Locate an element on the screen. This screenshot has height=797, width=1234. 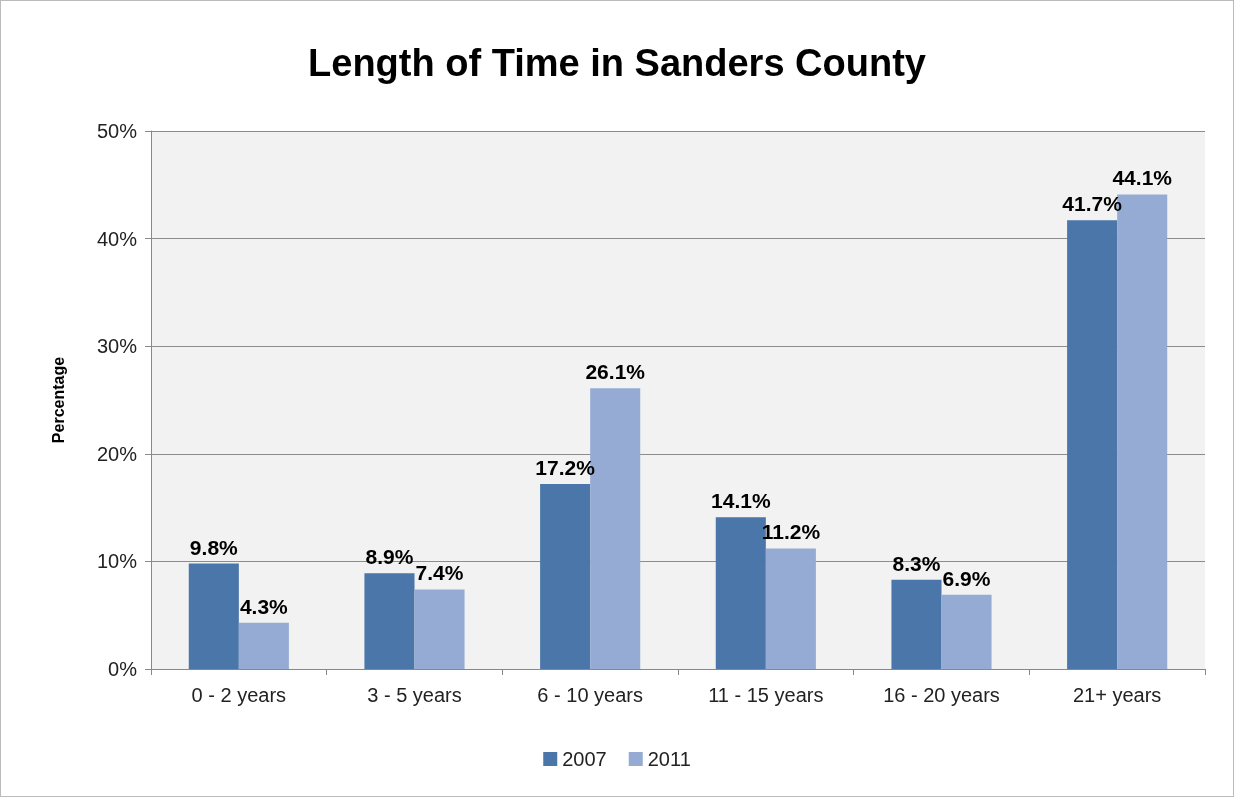
y-tick-label: 40% is located at coordinates (117, 238).